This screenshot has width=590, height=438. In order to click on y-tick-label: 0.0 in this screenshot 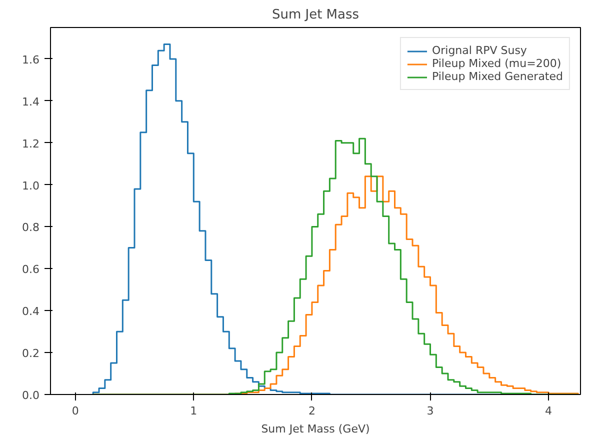, I will do `click(31, 395)`.